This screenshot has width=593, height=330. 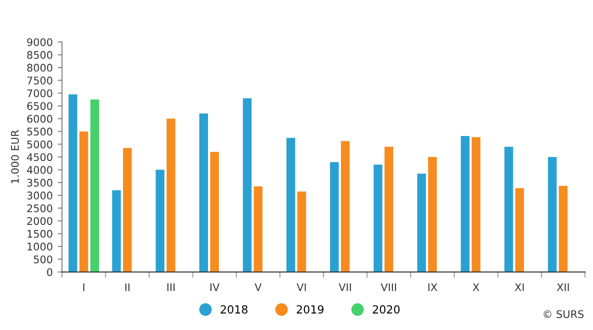 I want to click on y-tick-label: 4000, so click(x=39, y=170).